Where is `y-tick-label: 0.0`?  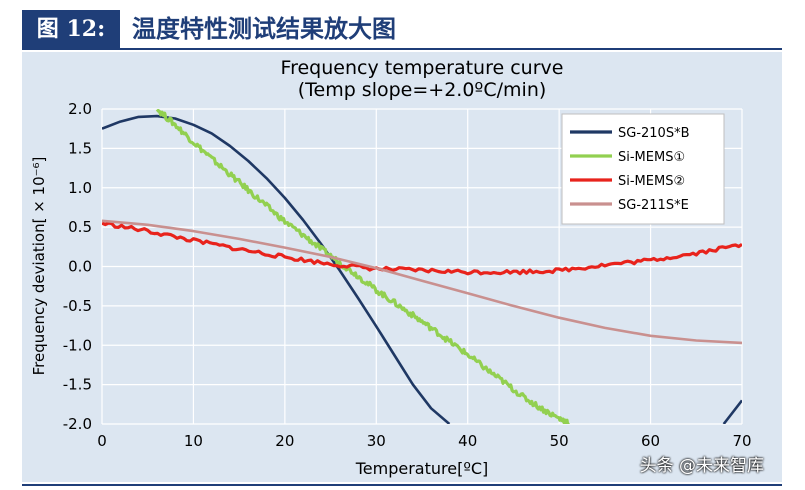
y-tick-label: 0.0 is located at coordinates (80, 267).